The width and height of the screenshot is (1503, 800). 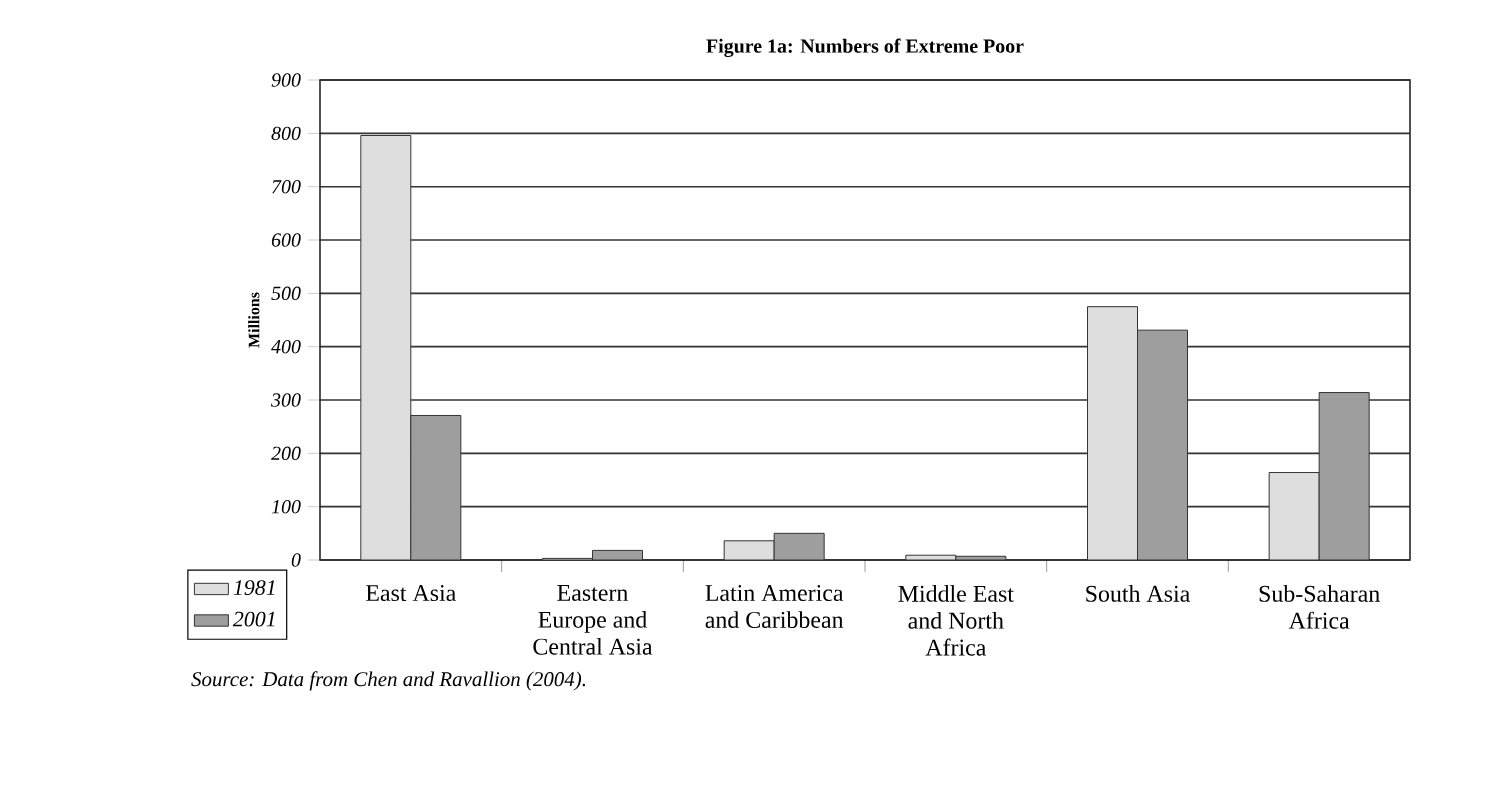 What do you see at coordinates (253, 619) in the screenshot?
I see `legend-label: 2001` at bounding box center [253, 619].